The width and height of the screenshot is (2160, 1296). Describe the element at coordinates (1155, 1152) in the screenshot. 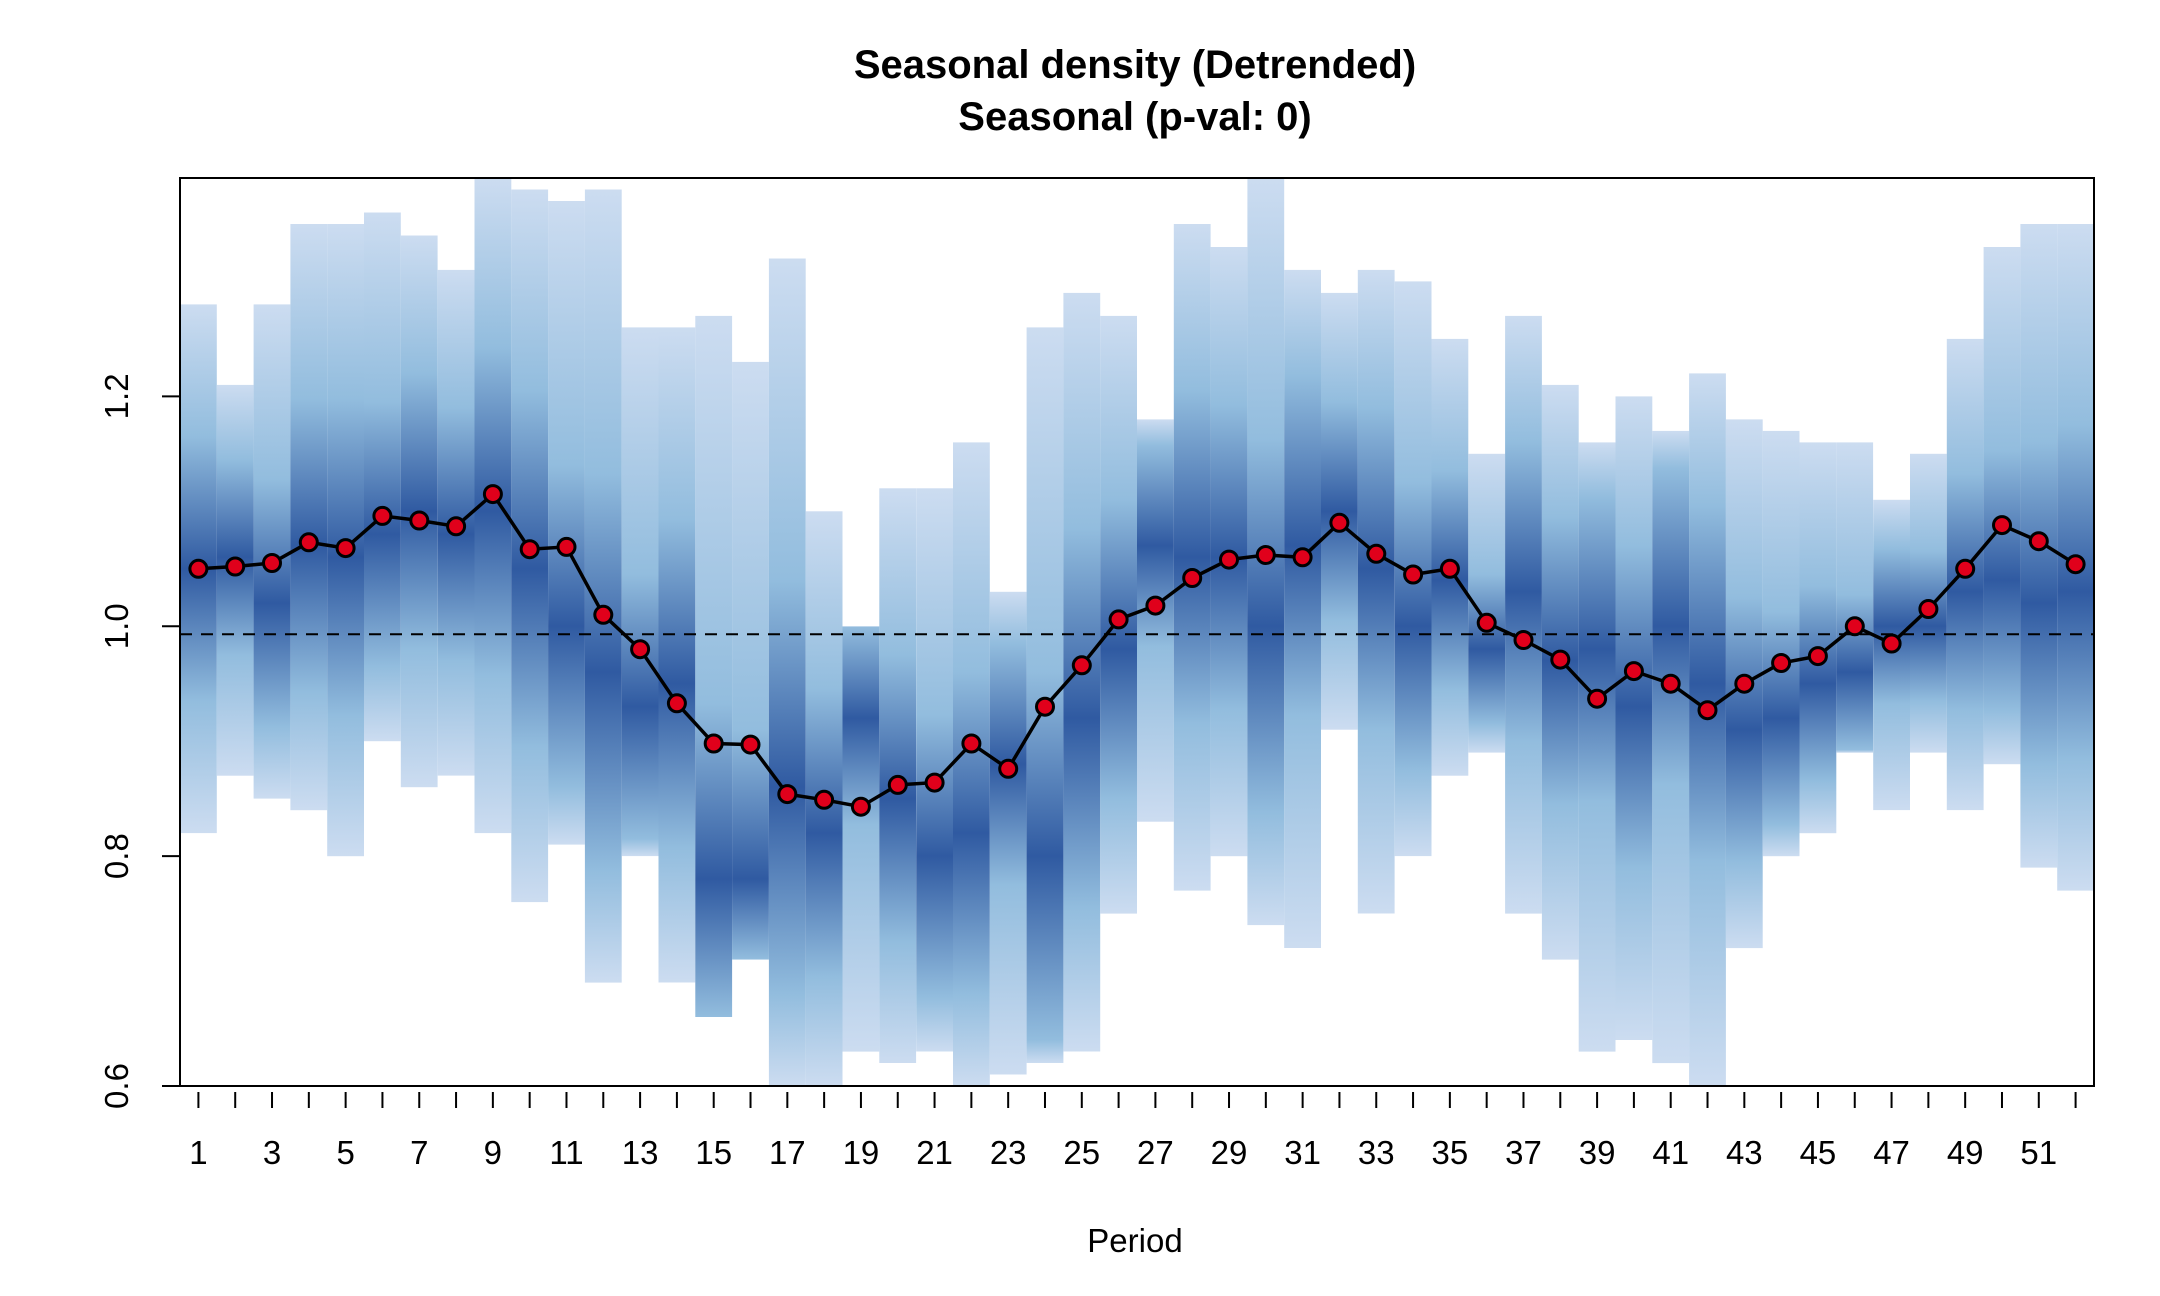

I see `x-tick-label: 27` at that location.